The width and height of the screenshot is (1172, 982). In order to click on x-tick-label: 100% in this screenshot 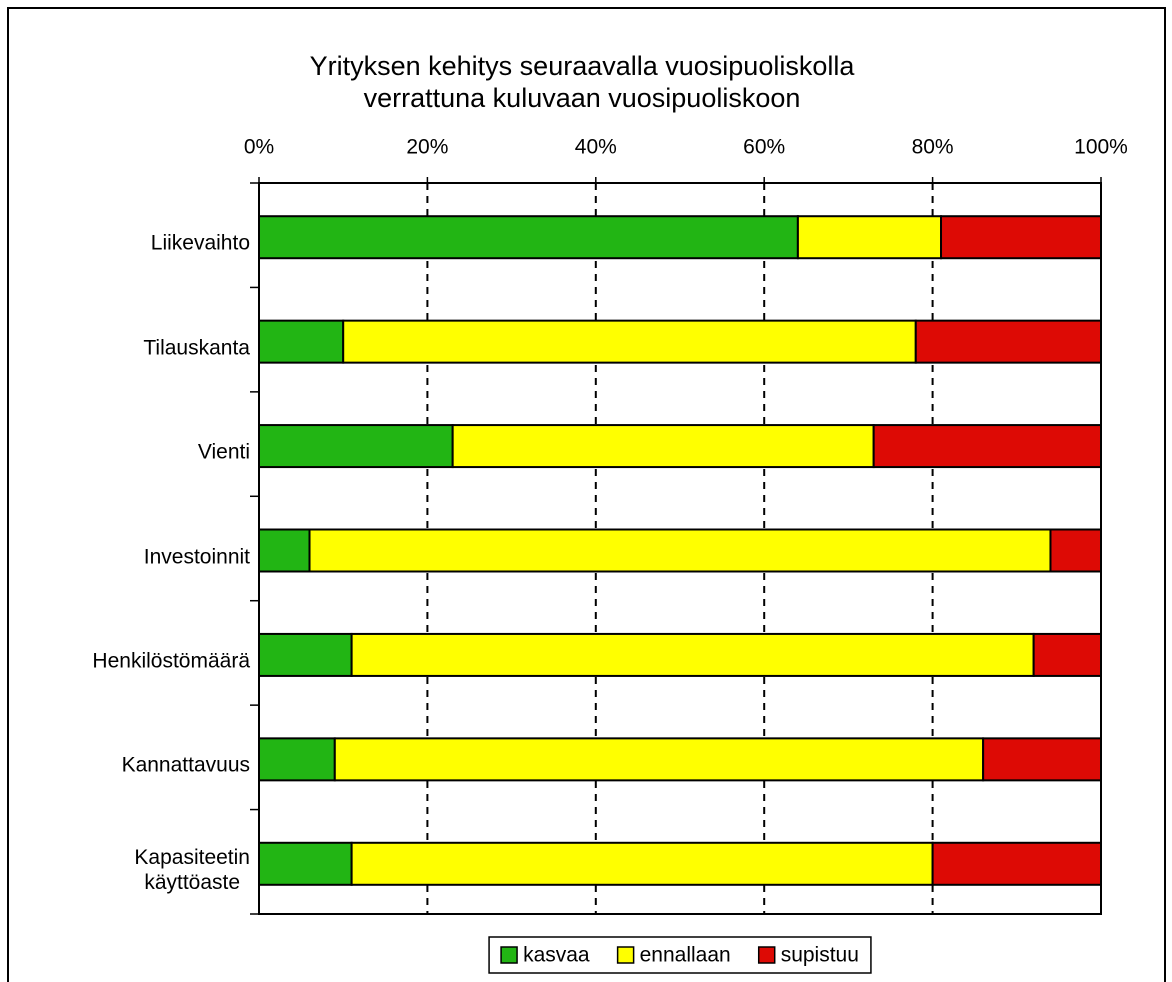, I will do `click(1101, 147)`.